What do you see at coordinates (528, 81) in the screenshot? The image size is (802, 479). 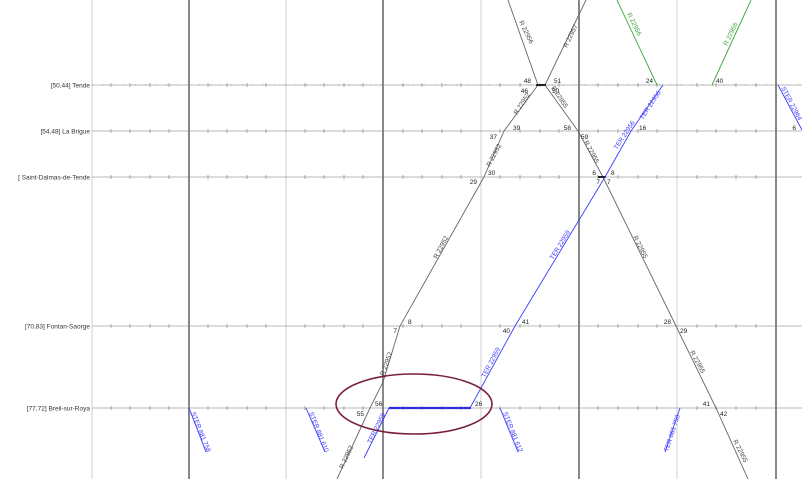 I see `minute-label: 48` at bounding box center [528, 81].